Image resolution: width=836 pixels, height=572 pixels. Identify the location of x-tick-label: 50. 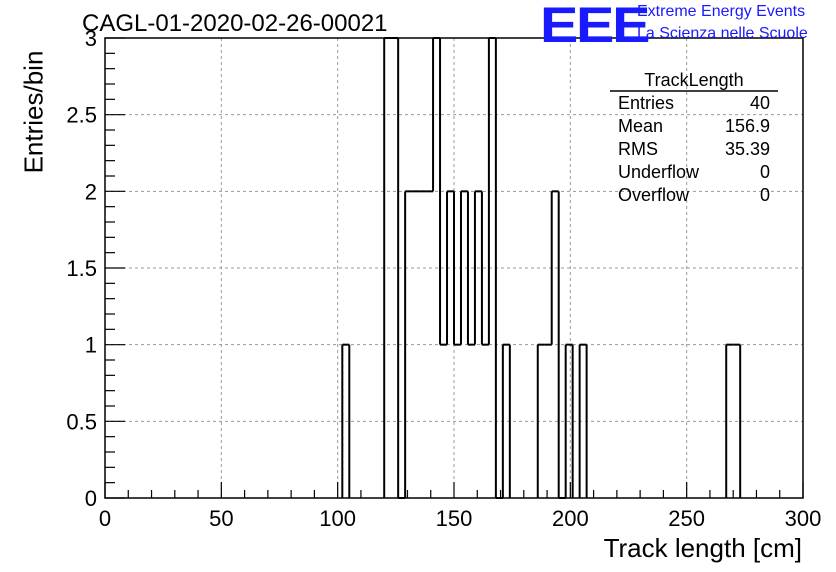
(221, 518).